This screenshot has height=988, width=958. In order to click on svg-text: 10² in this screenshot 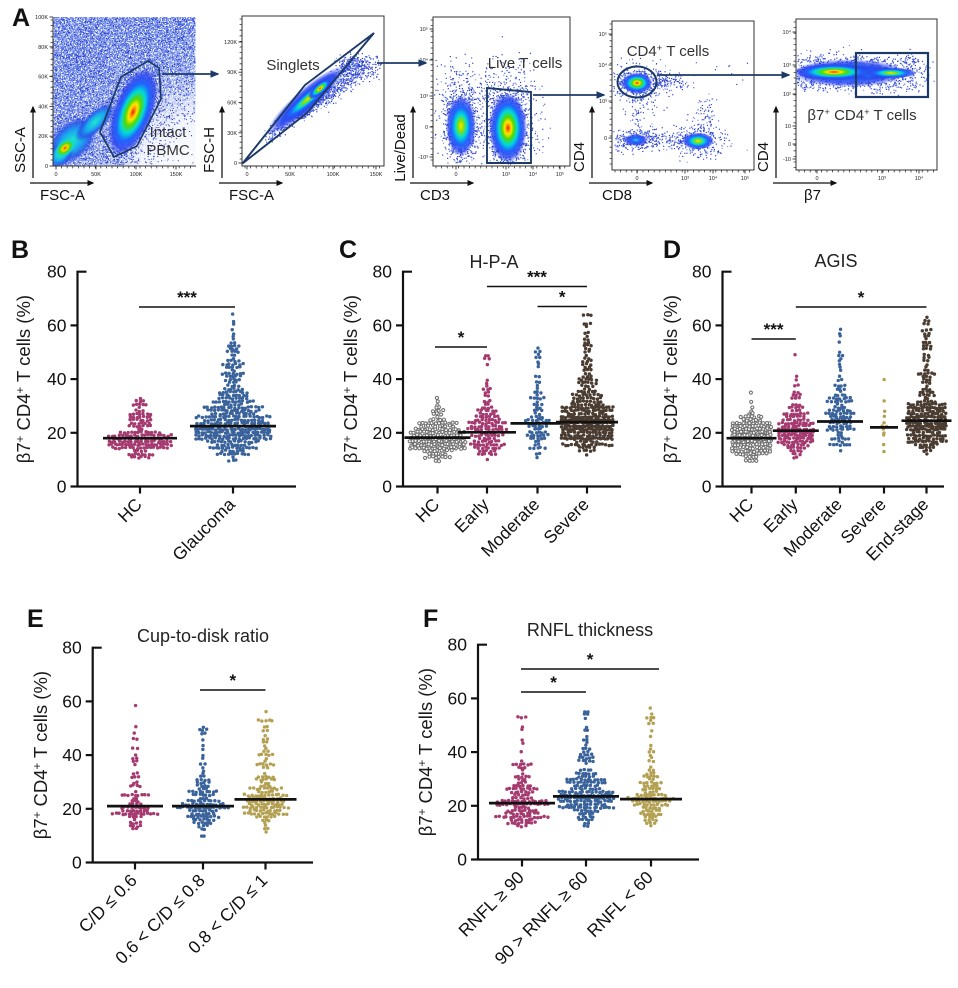, I will do `click(787, 95)`.